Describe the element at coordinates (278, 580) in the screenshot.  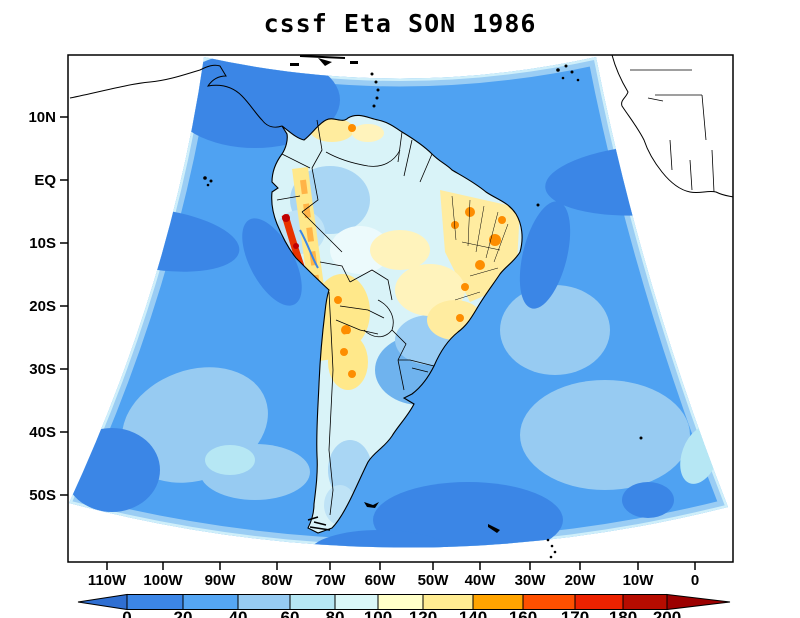
I see `x-tick-label: 80W` at that location.